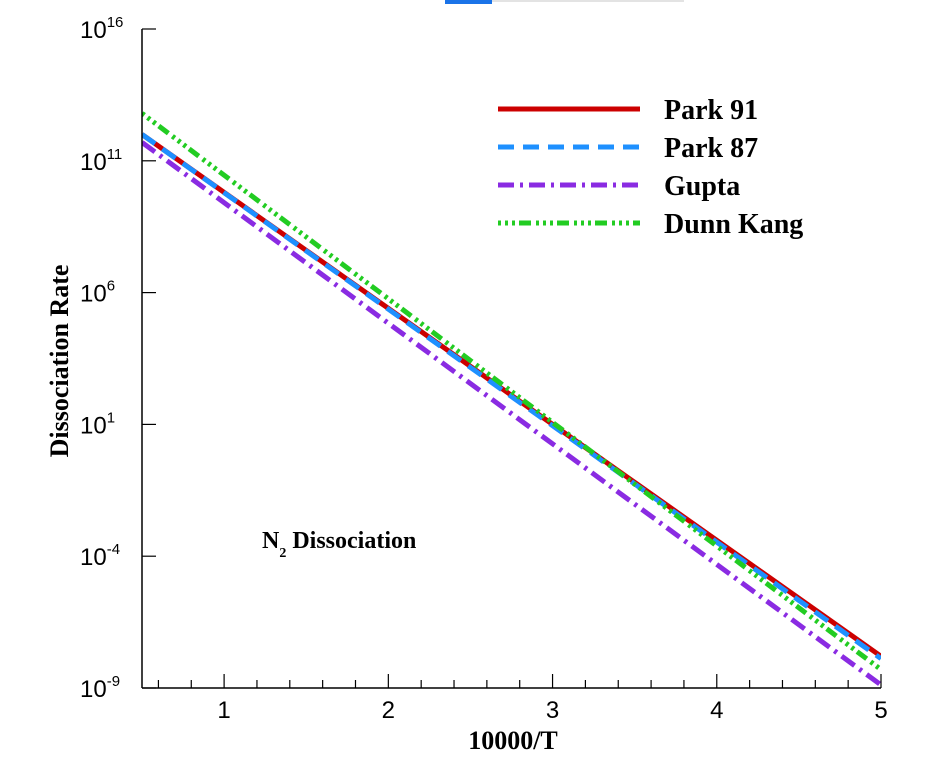 The width and height of the screenshot is (936, 768). I want to click on x-tick-label: 3, so click(552, 710).